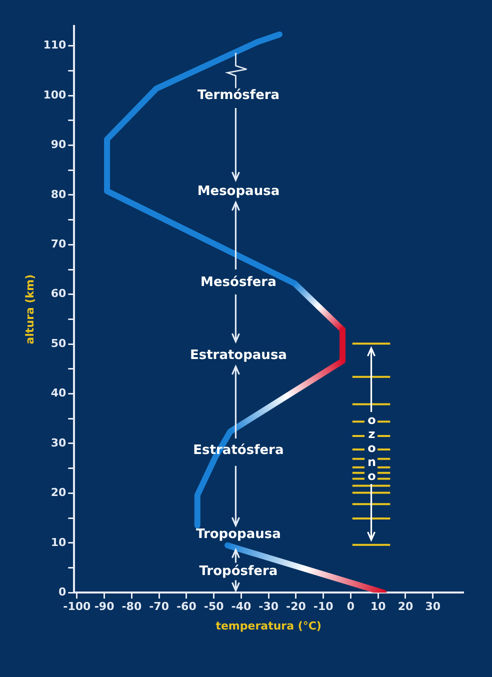 This screenshot has width=492, height=677. I want to click on x-tick-label: -90, so click(104, 607).